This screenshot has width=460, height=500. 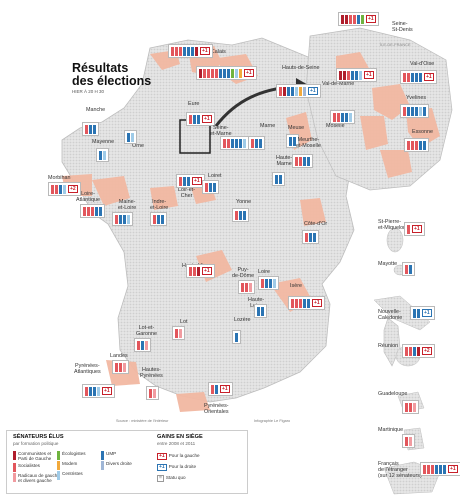 What do you see at coordinates (193, 104) in the screenshot?
I see `dept-label-eure: Eure` at bounding box center [193, 104].